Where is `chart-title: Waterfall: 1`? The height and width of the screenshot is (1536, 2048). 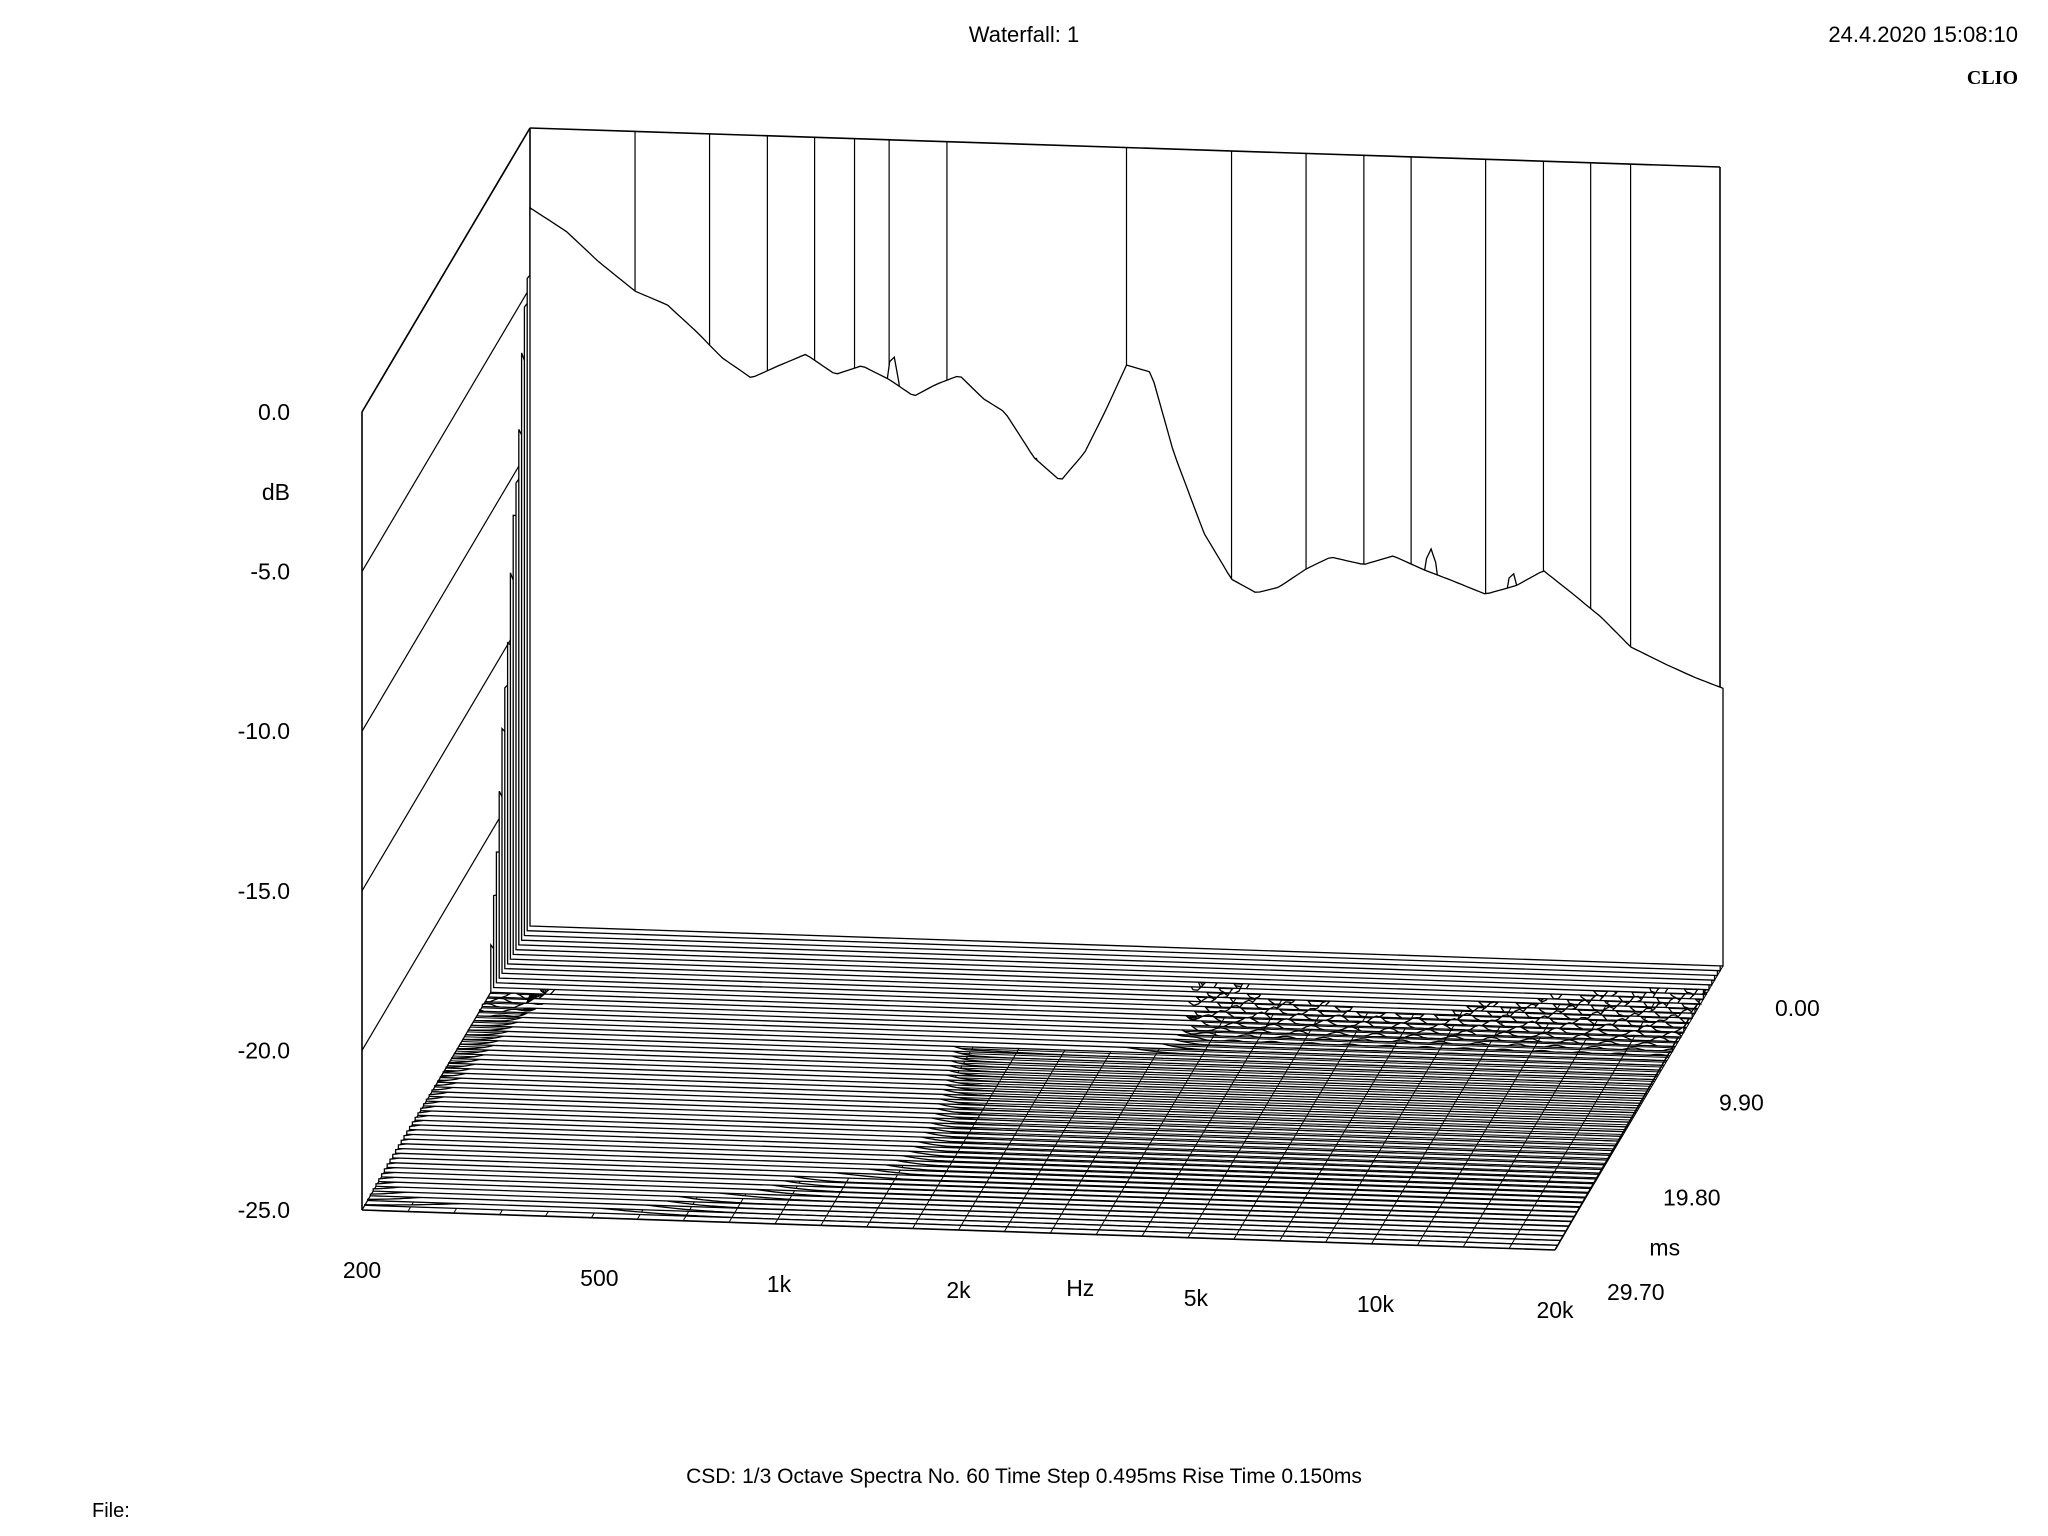 chart-title: Waterfall: 1 is located at coordinates (1024, 34).